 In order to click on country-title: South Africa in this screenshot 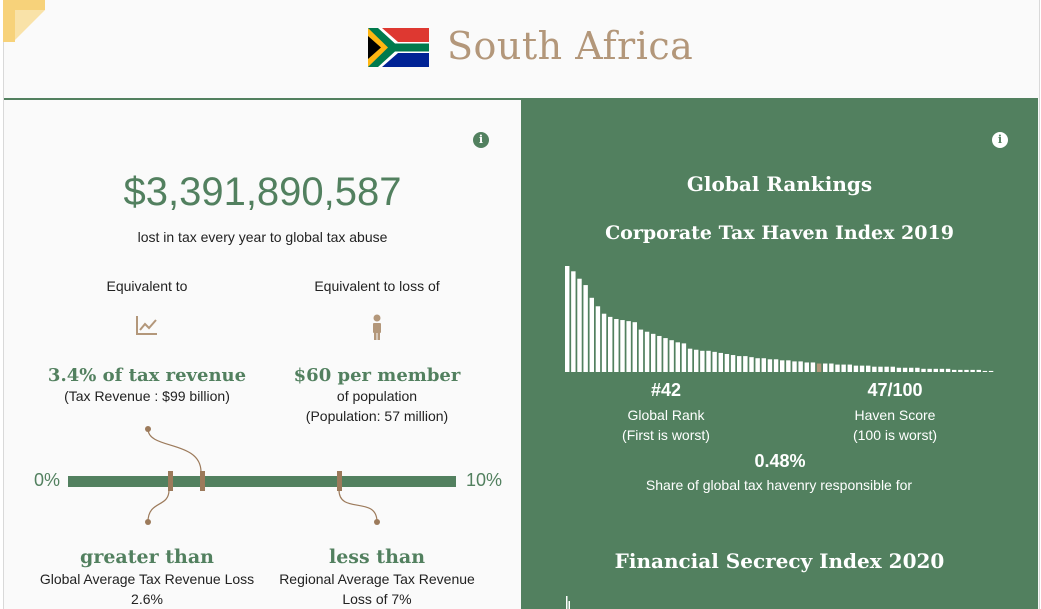, I will do `click(570, 46)`.